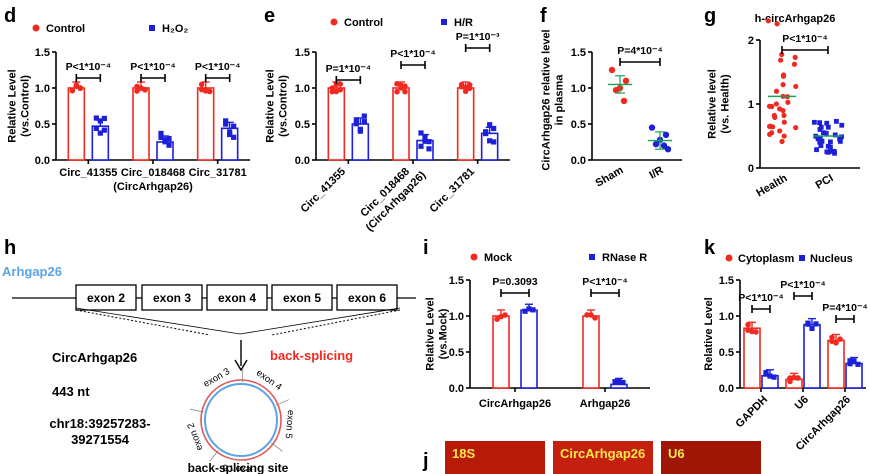  What do you see at coordinates (489, 146) in the screenshot?
I see `panel-e-treated-bar` at bounding box center [489, 146].